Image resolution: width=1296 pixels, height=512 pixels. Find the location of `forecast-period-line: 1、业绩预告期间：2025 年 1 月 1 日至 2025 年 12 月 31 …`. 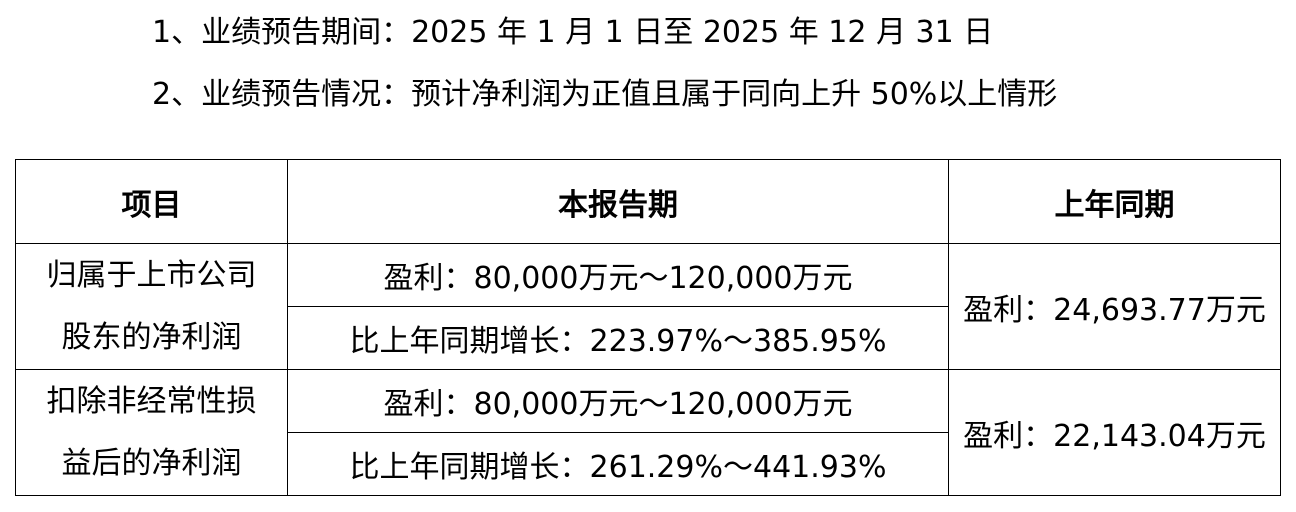

forecast-period-line: 1、业绩预告期间：2025 年 1 月 1 日至 2025 年 12 月 31 … is located at coordinates (573, 32).